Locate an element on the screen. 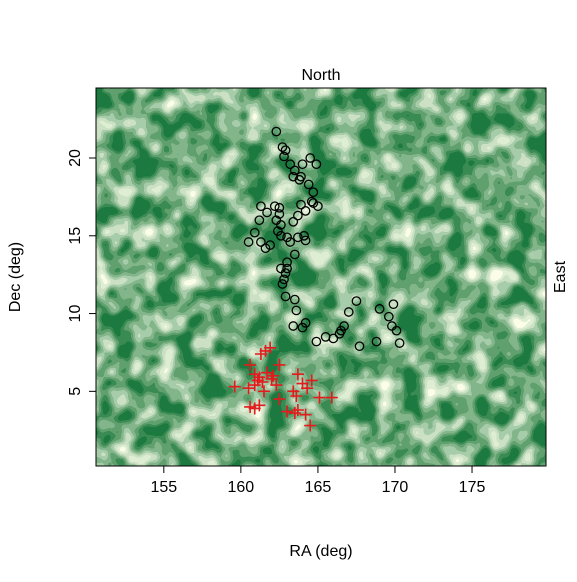  x-axis: 155 160 165 170 175 is located at coordinates (317, 481).